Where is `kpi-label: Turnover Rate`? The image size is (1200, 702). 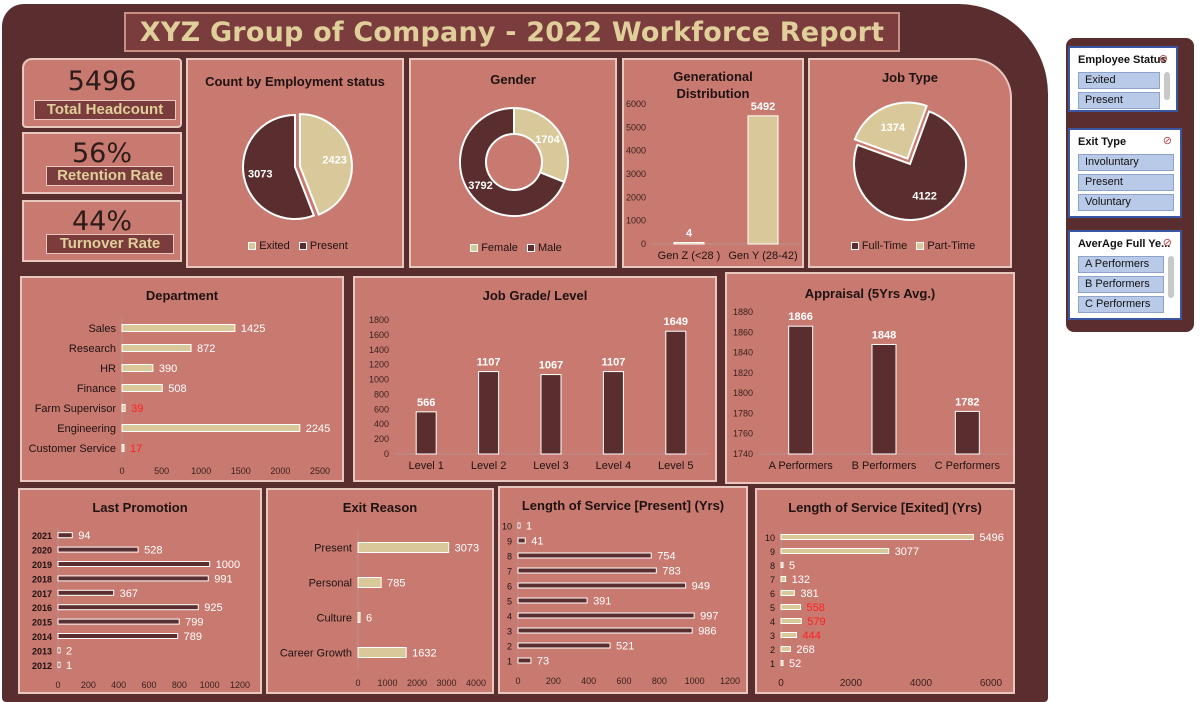
kpi-label: Turnover Rate is located at coordinates (110, 244).